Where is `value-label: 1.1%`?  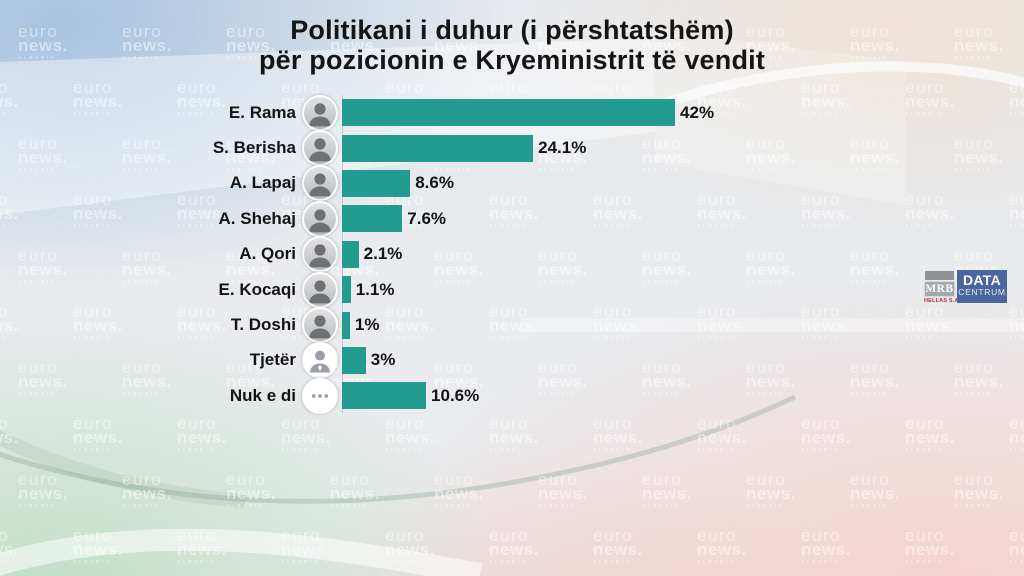 value-label: 1.1% is located at coordinates (375, 289).